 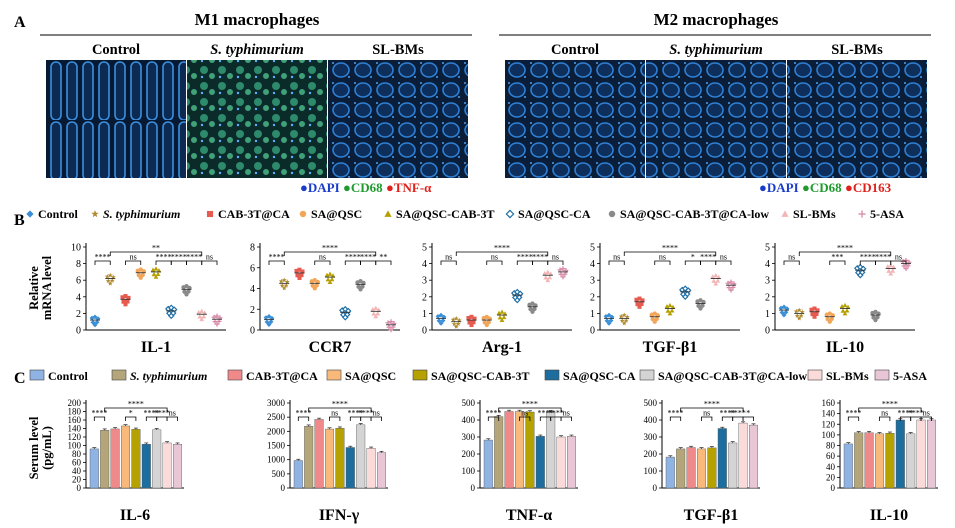 What do you see at coordinates (19, 220) in the screenshot?
I see `panel-letter-b: B` at bounding box center [19, 220].